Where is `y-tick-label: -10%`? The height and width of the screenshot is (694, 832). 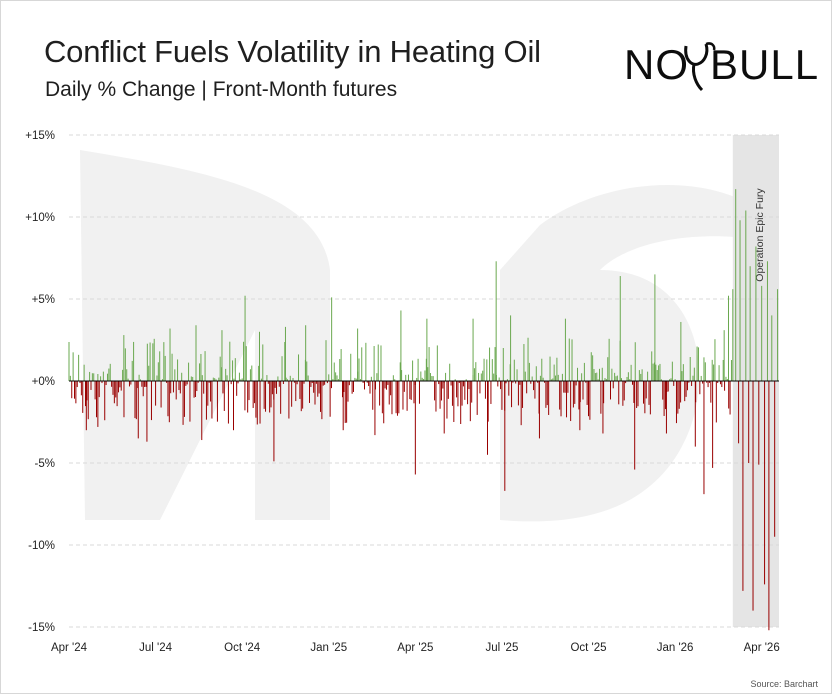 y-tick-label: -10% is located at coordinates (41, 546).